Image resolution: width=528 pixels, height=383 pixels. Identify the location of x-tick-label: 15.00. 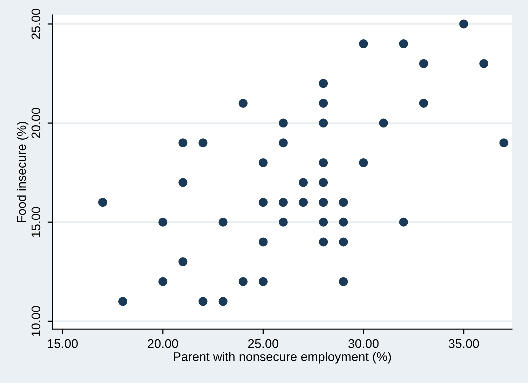
(63, 343).